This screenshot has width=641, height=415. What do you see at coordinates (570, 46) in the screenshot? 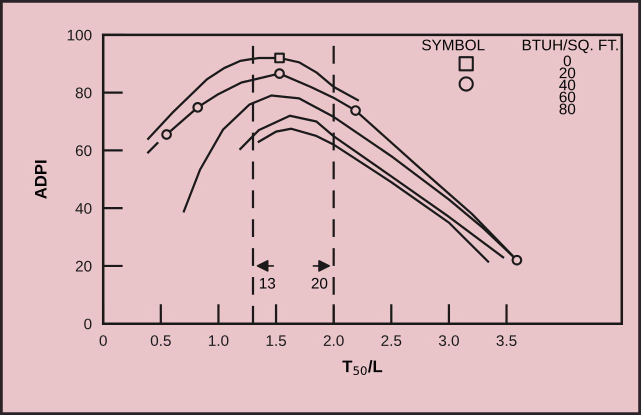
I see `annotation: BTUH/SQ. FT.` at bounding box center [570, 46].